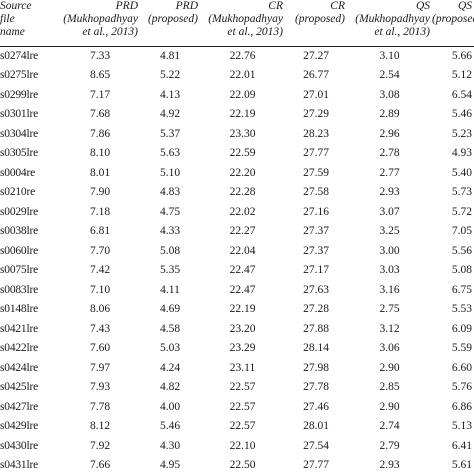 The height and width of the screenshot is (475, 474). I want to click on cell-qs-mukhopadhyay: 3.06, so click(389, 349).